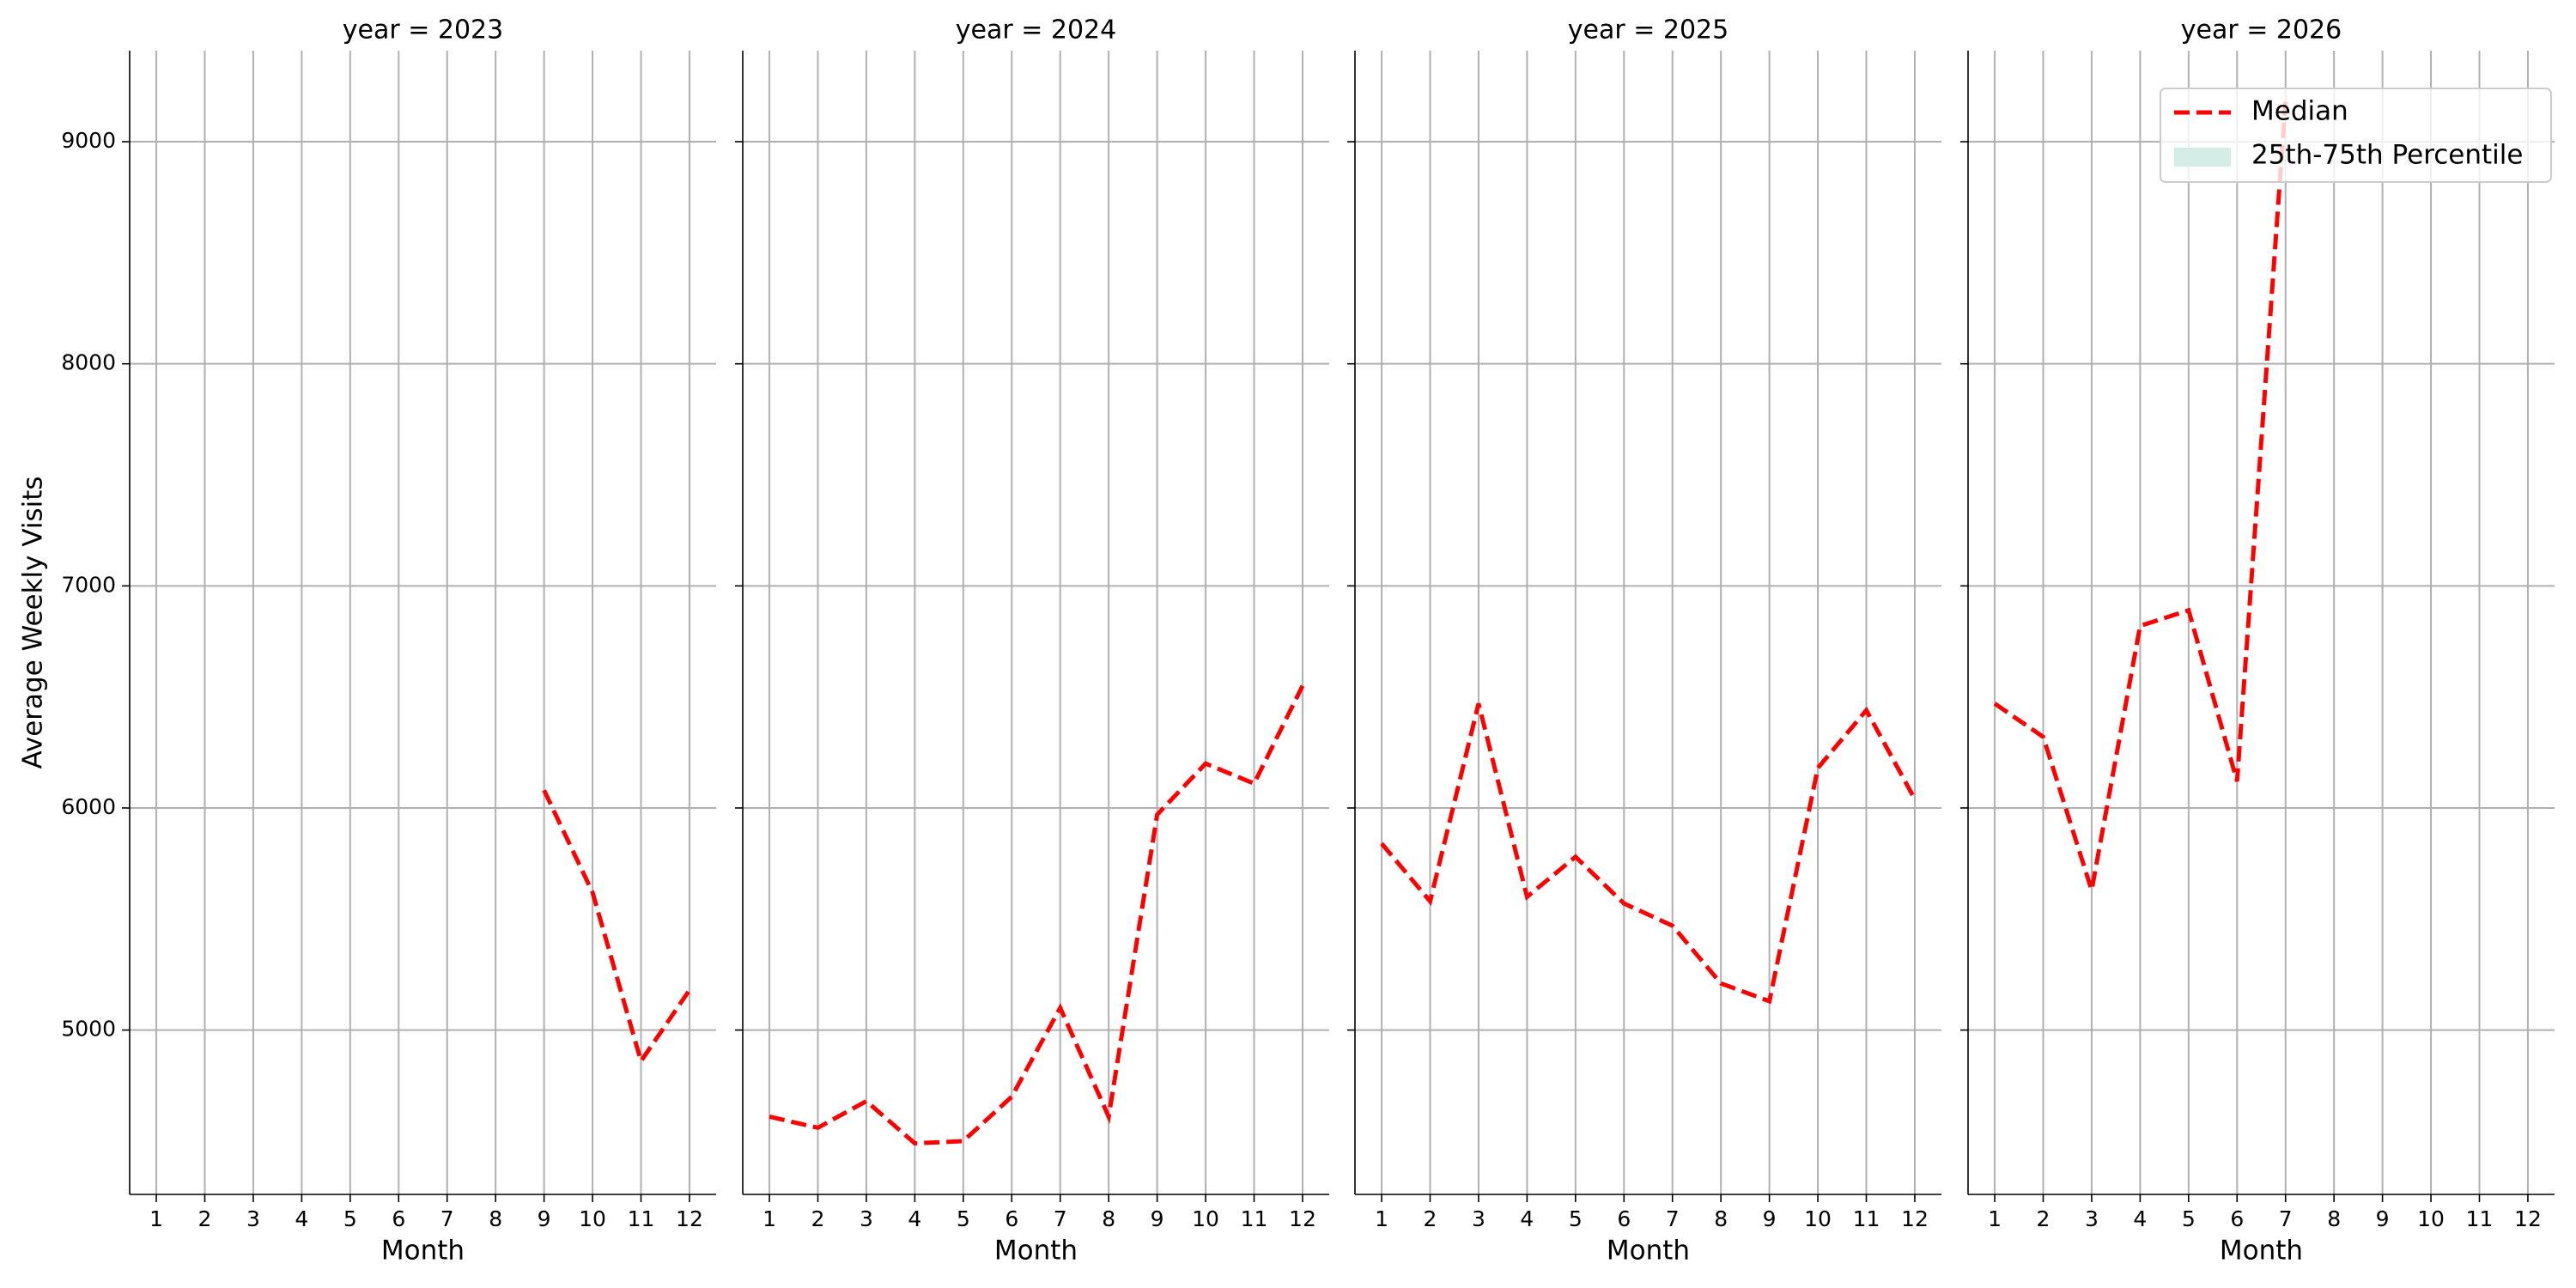 The height and width of the screenshot is (1288, 2576). What do you see at coordinates (33, 622) in the screenshot?
I see `y-axis-label: Average Weekly Visits` at bounding box center [33, 622].